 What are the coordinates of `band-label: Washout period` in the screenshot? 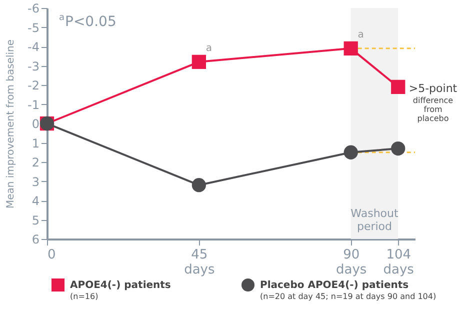 It's located at (374, 220).